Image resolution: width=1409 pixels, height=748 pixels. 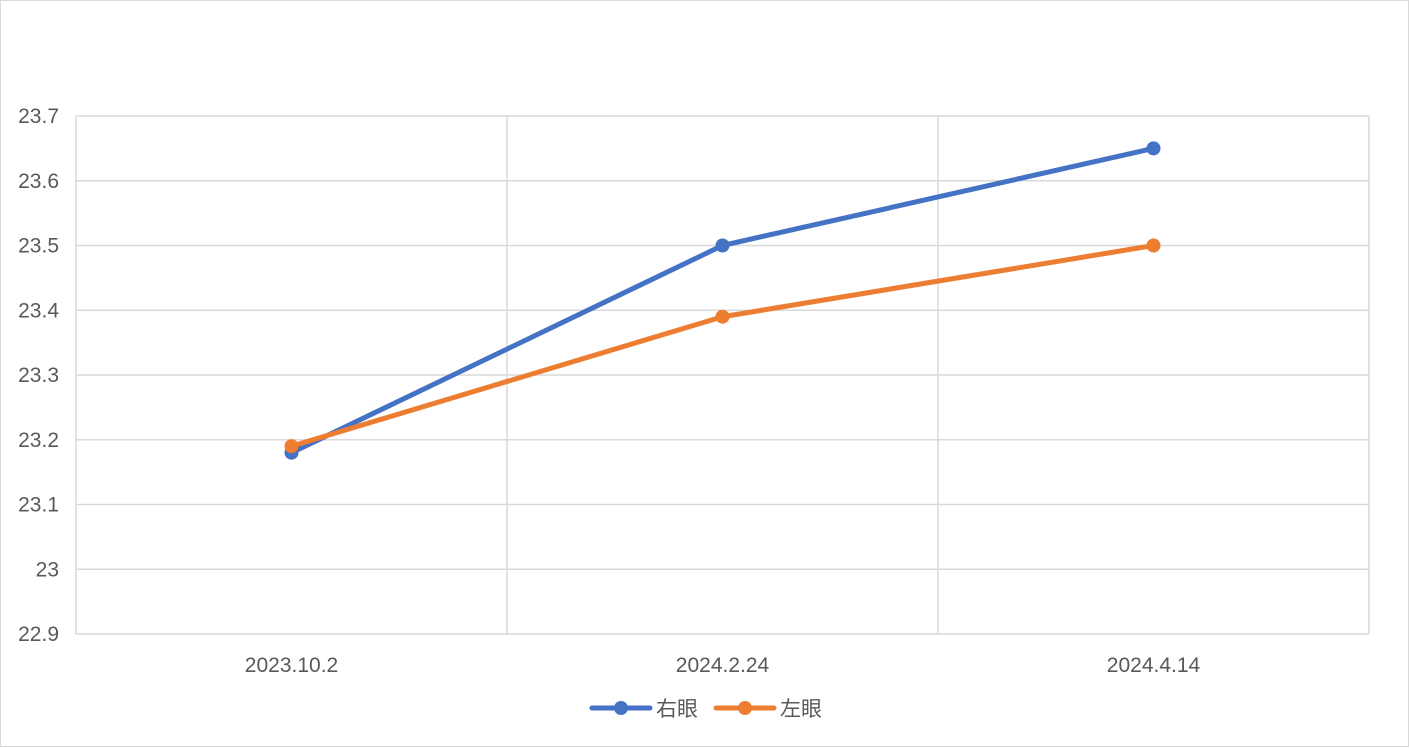 I want to click on y-tick-label: 22.9, so click(x=38, y=634).